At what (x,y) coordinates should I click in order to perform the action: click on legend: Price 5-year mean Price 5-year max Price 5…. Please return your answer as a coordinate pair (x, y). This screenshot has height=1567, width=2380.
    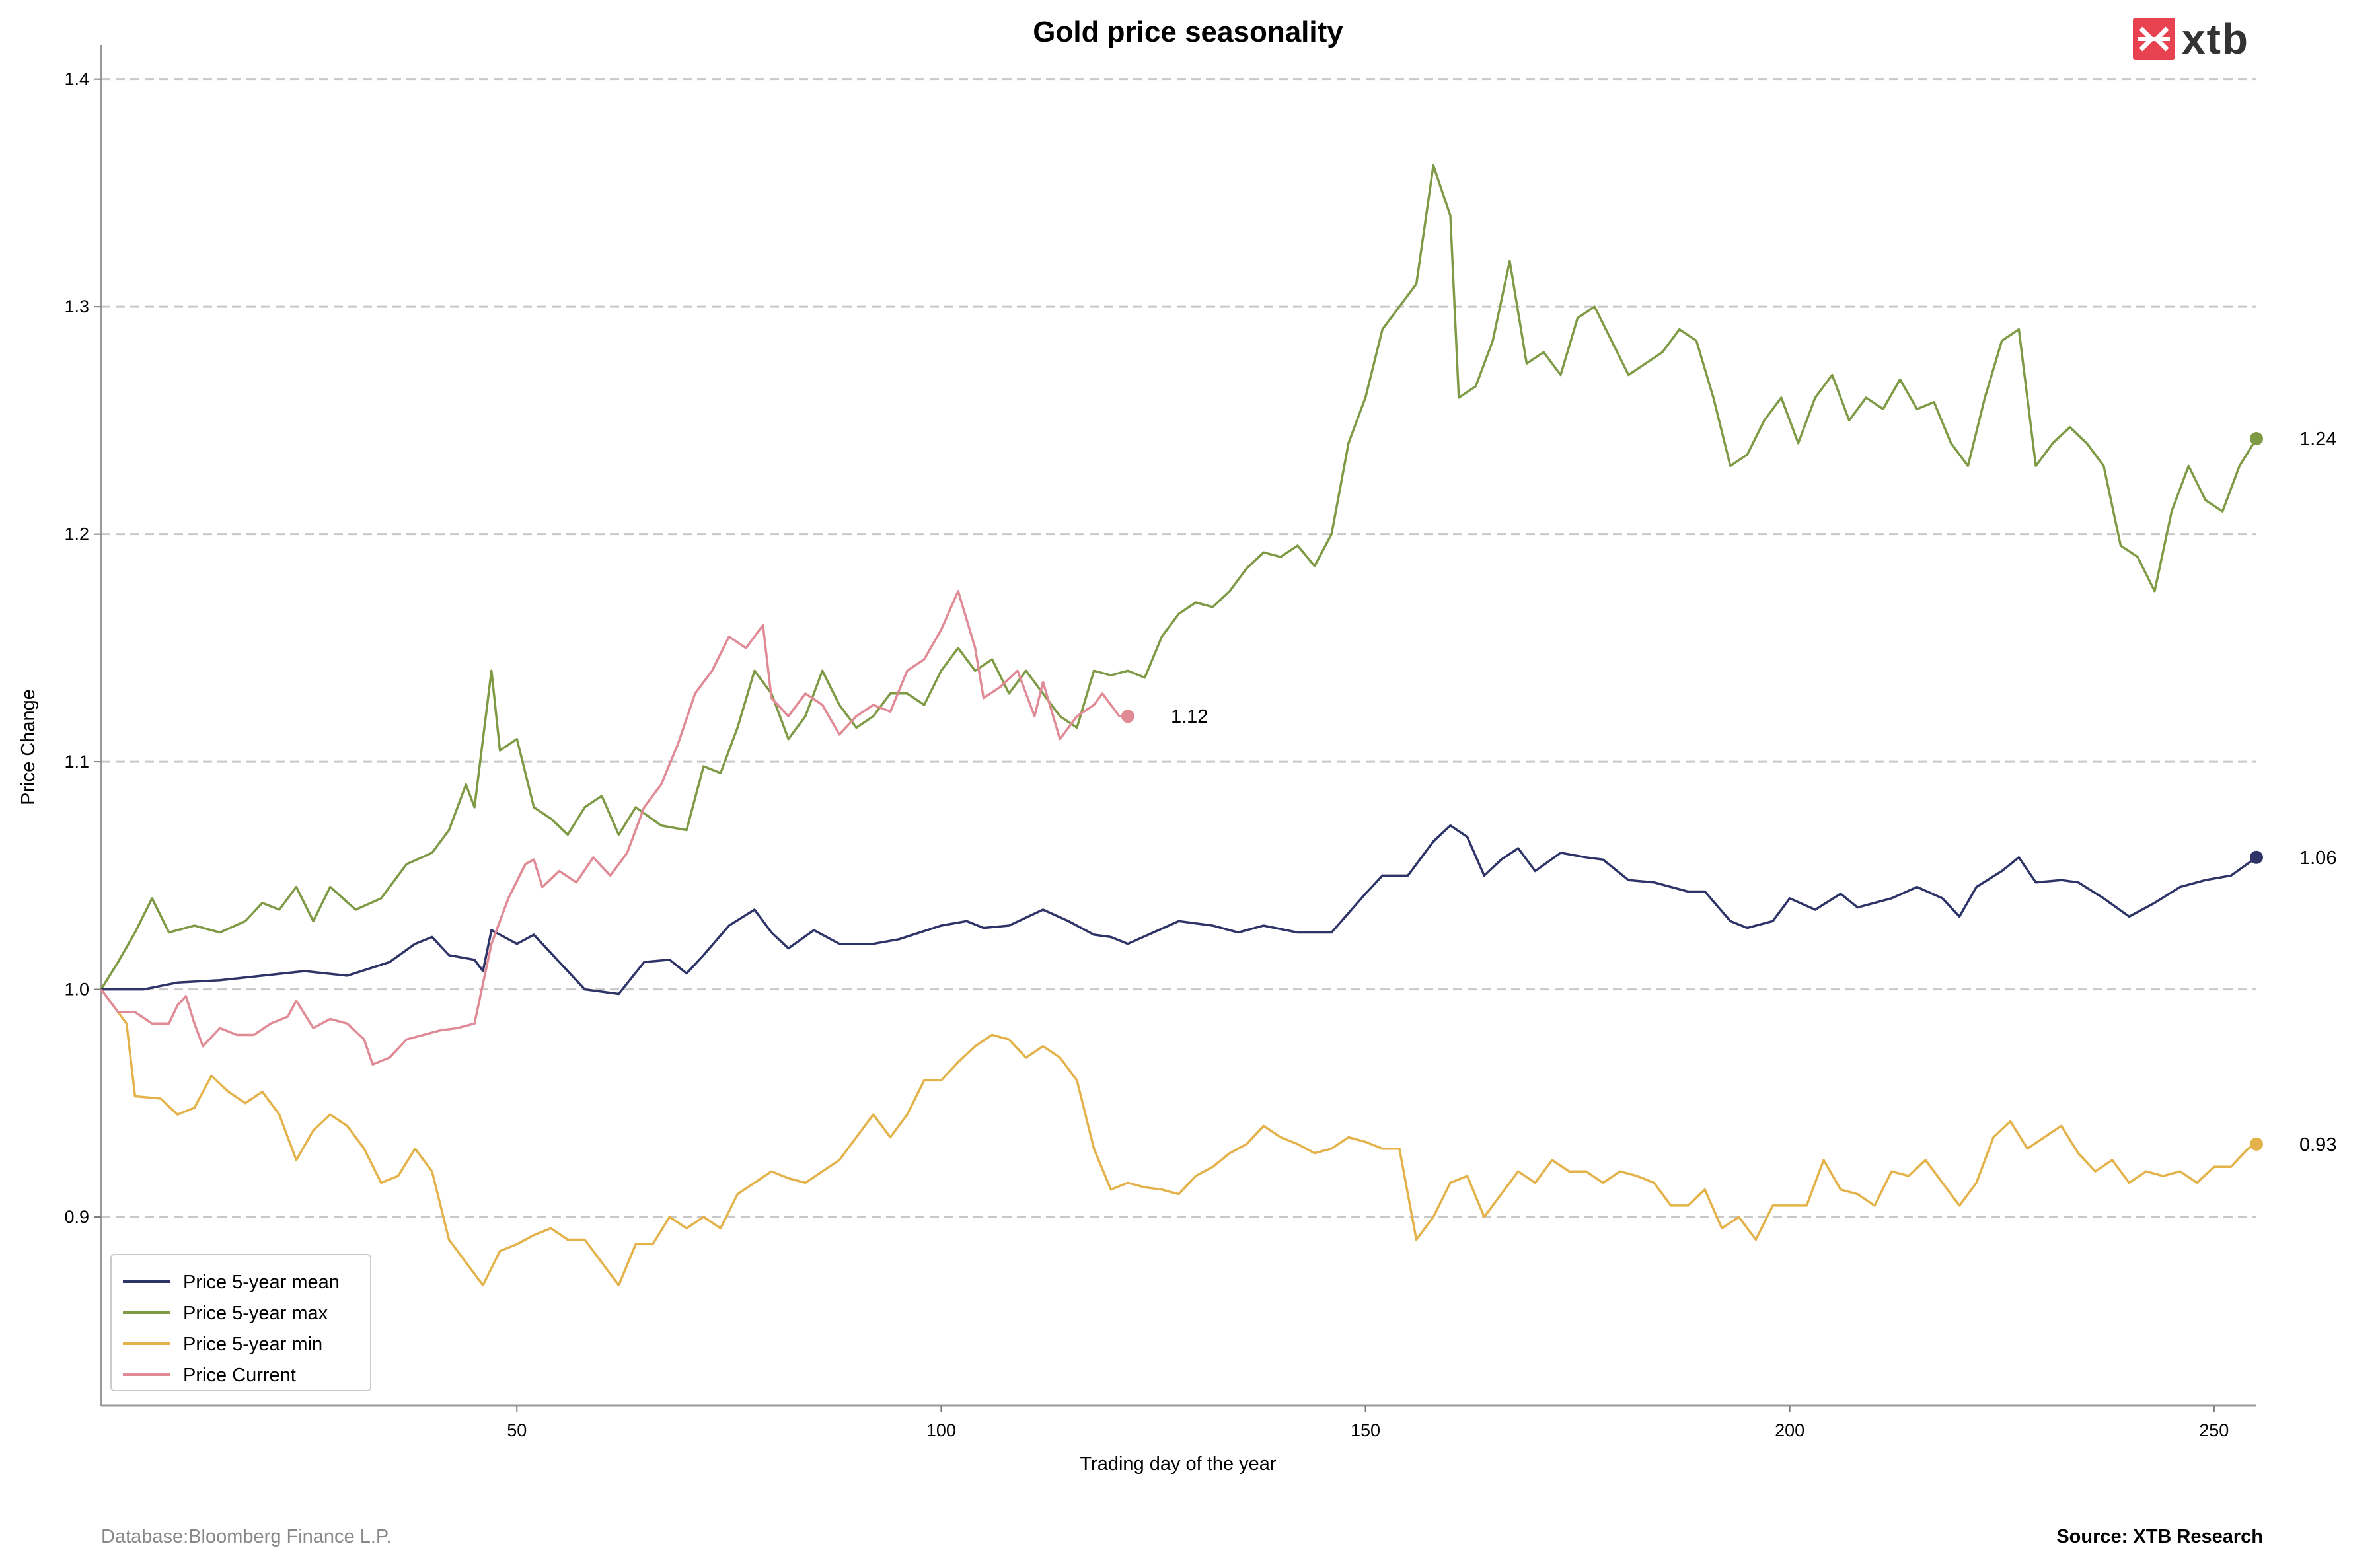
    Looking at the image, I should click on (240, 1322).